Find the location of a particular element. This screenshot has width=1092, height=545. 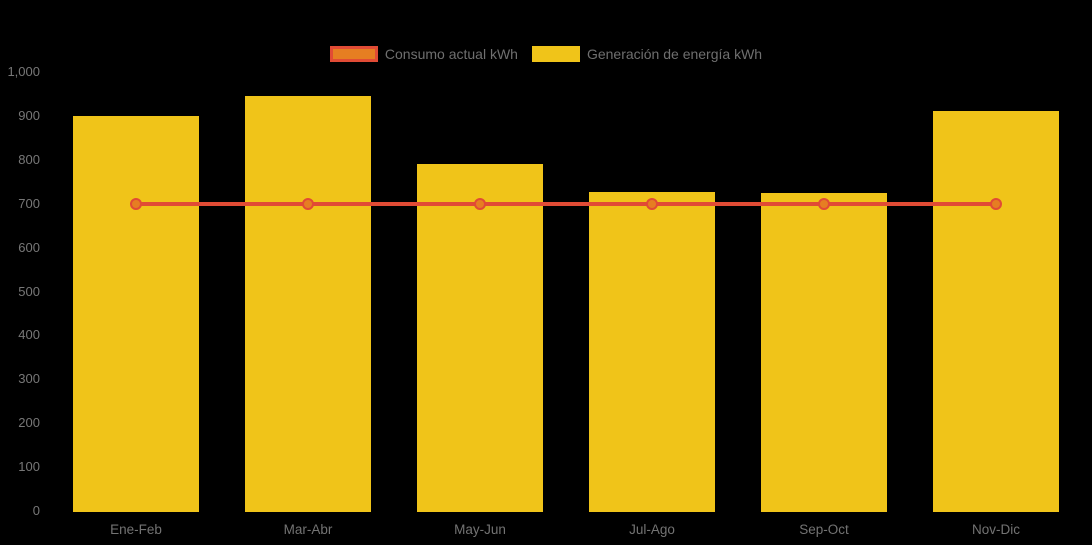

line-marker-Ene-Feb is located at coordinates (136, 203).